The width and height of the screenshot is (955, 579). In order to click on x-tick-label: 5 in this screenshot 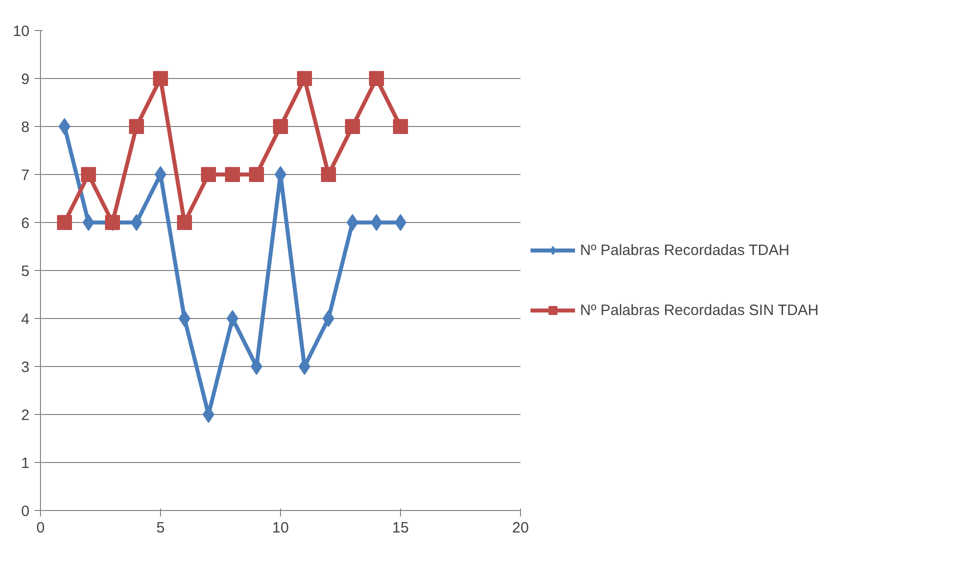, I will do `click(160, 528)`.